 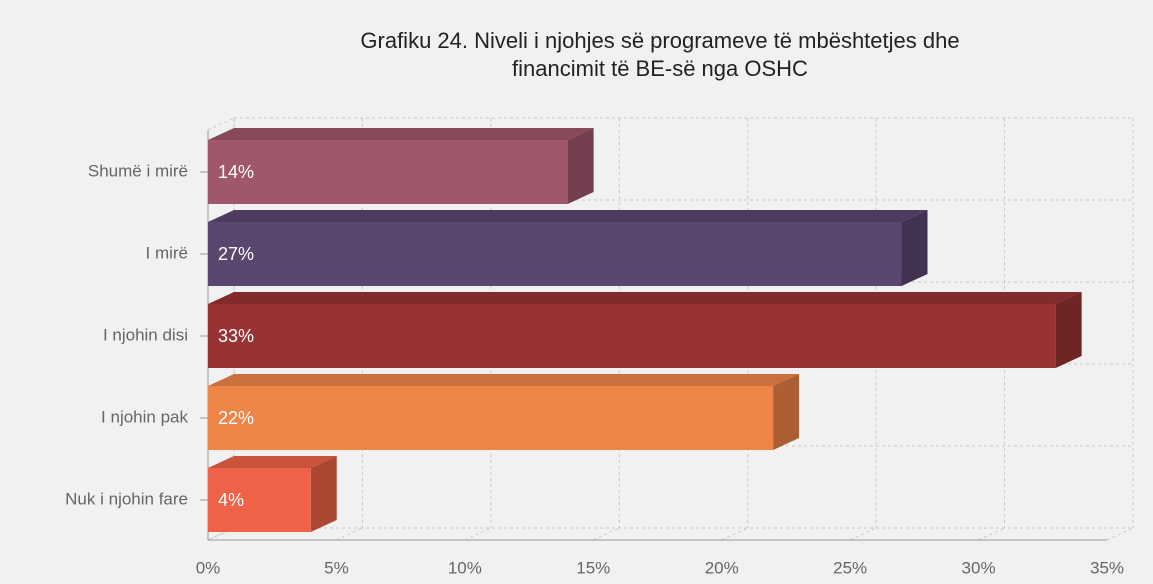 I want to click on x-tick-label: 20%, so click(x=722, y=567).